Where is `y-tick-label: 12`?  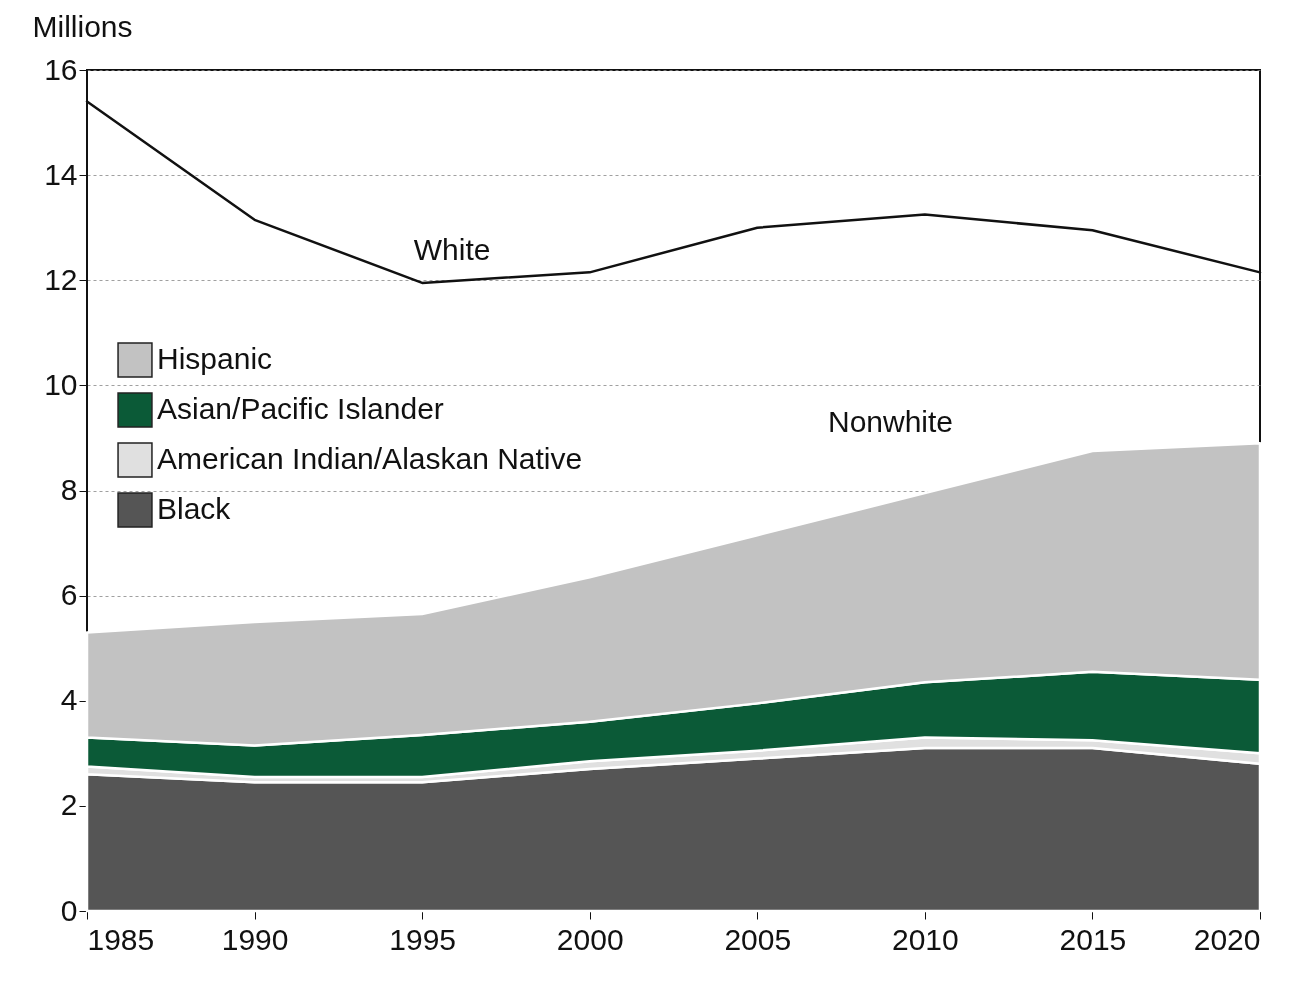 y-tick-label: 12 is located at coordinates (61, 279).